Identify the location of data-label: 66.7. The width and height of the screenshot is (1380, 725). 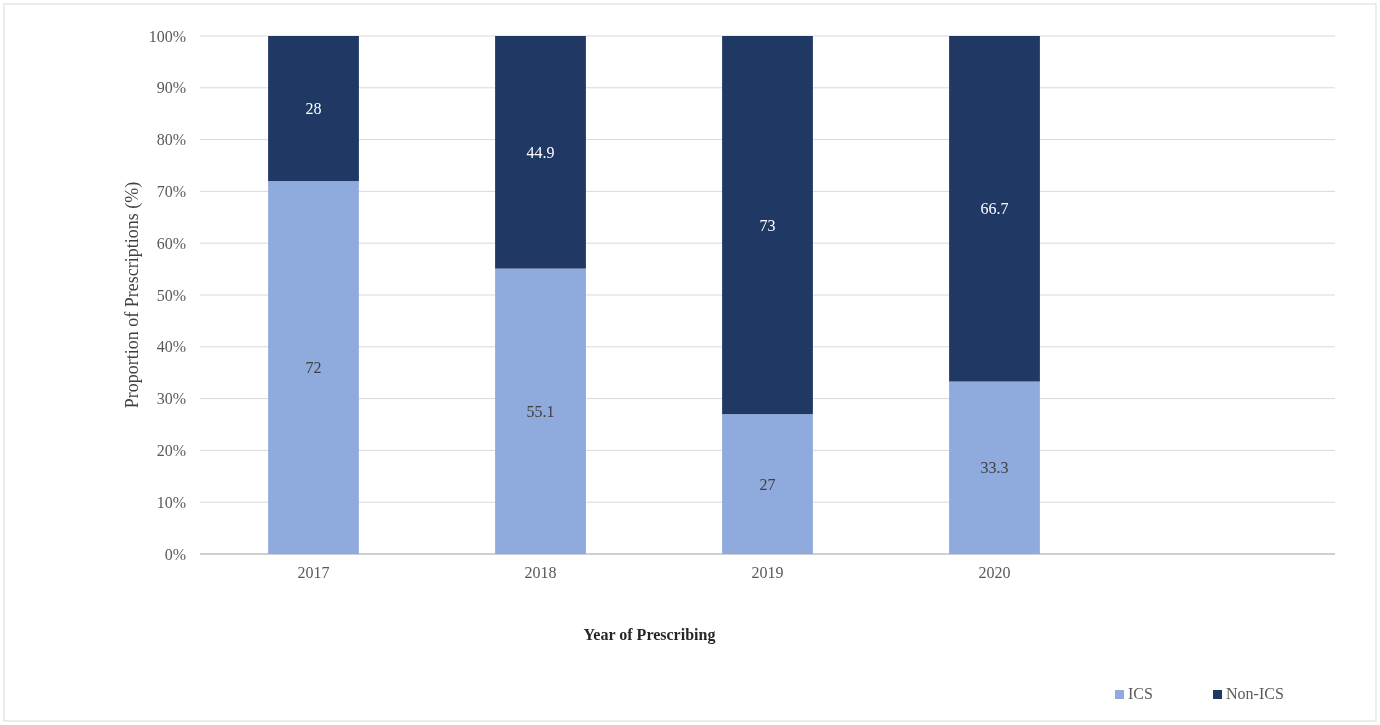
(994, 209).